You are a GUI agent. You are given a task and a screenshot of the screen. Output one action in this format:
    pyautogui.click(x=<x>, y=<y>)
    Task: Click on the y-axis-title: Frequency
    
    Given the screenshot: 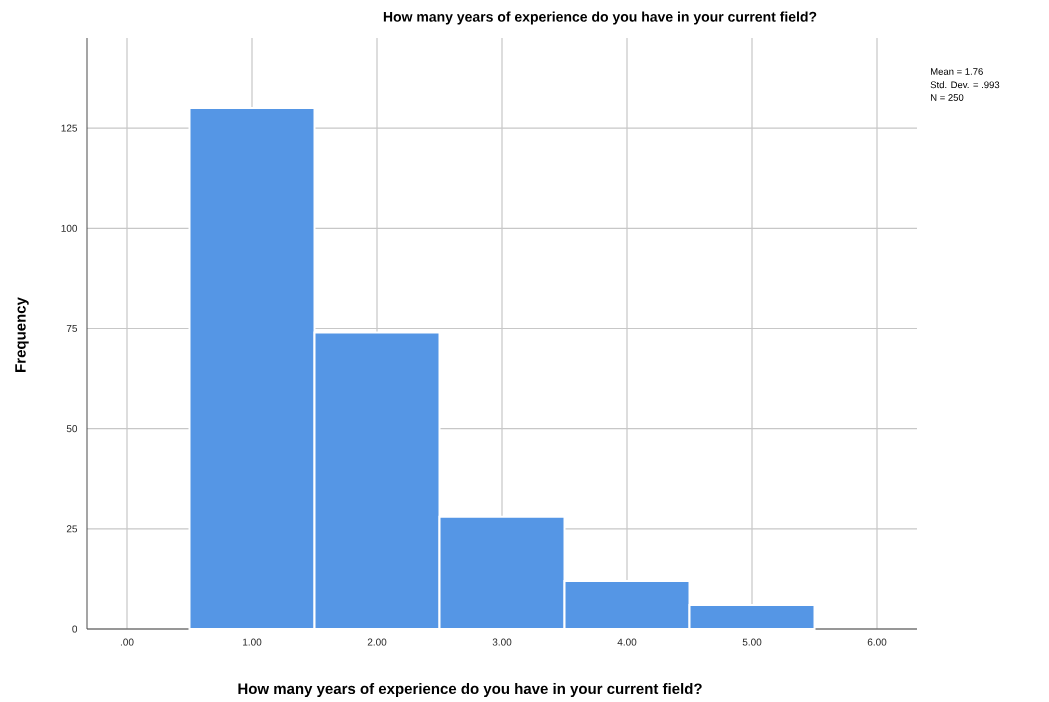 What is the action you would take?
    pyautogui.click(x=22, y=334)
    